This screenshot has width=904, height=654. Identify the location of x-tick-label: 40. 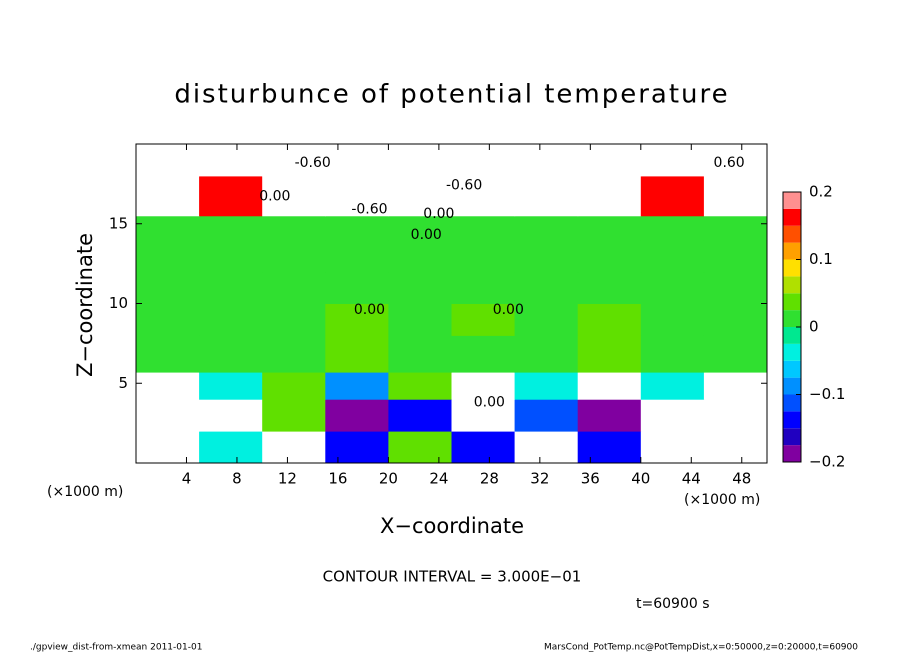
(640, 479).